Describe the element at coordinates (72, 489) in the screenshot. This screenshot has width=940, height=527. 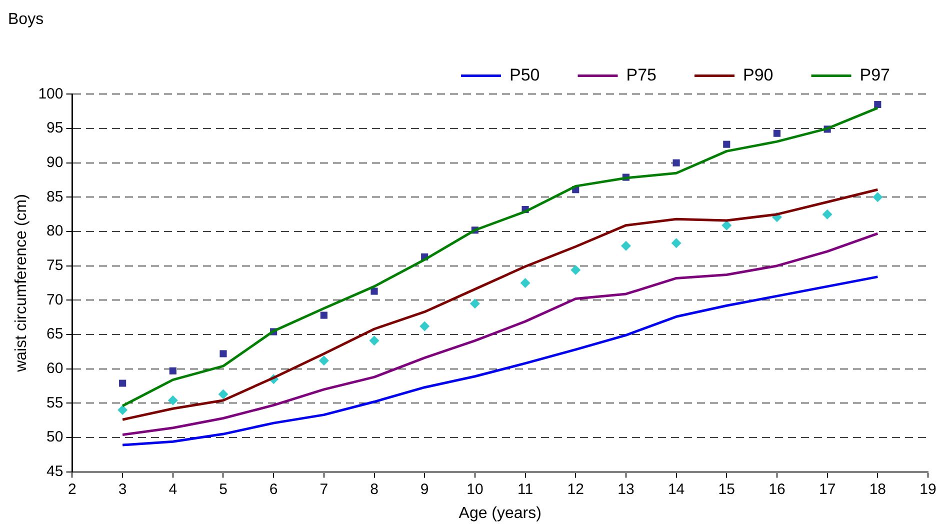
I see `x-tick-label: 2` at that location.